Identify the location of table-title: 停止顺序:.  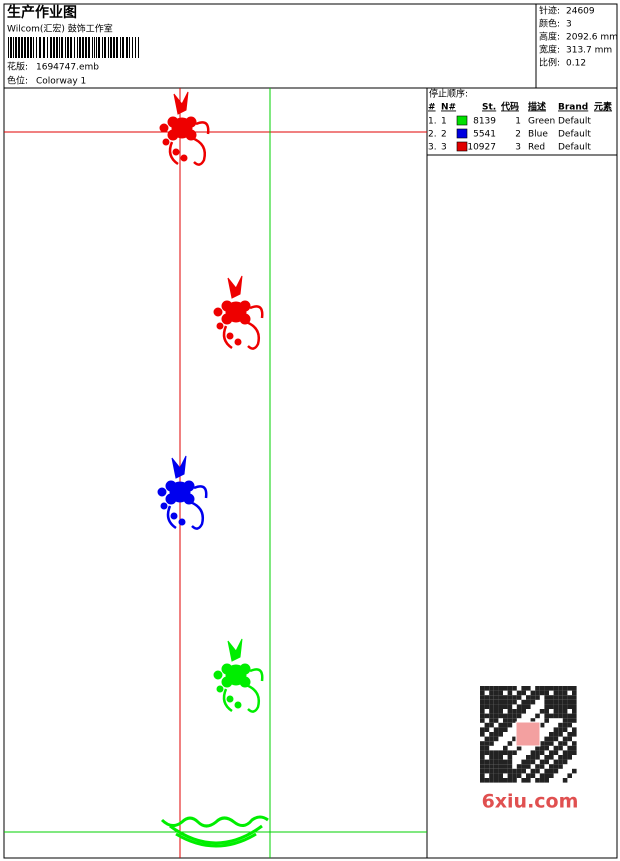
(448, 94).